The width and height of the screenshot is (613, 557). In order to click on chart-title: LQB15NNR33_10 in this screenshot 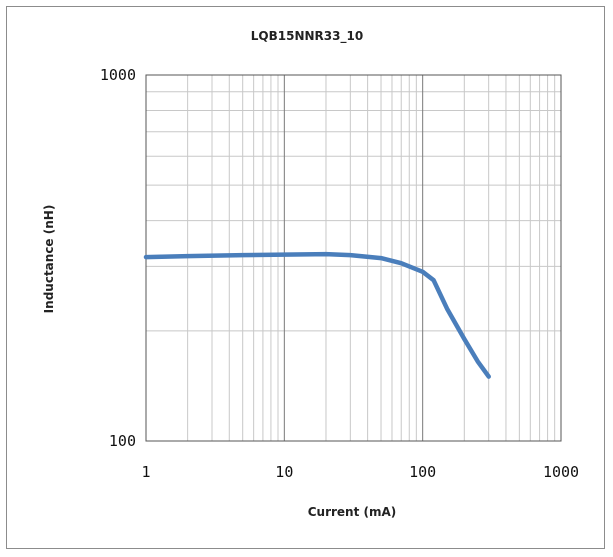, I will do `click(307, 36)`.